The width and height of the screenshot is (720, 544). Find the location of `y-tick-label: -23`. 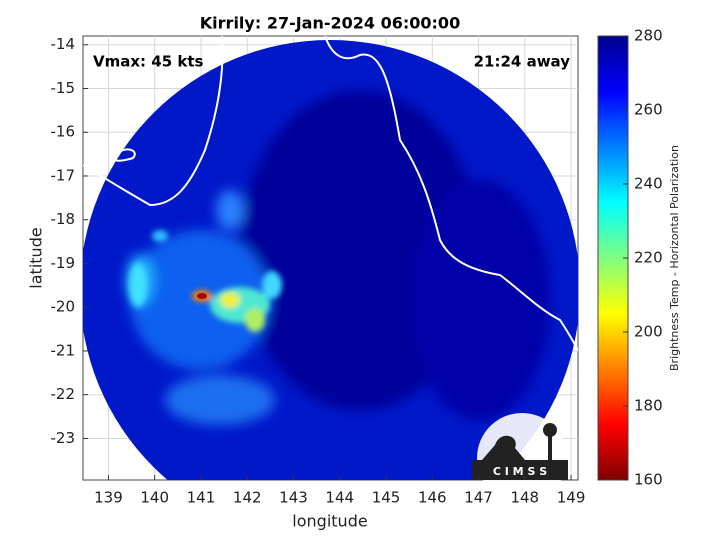

y-tick-label: -23 is located at coordinates (63, 438).